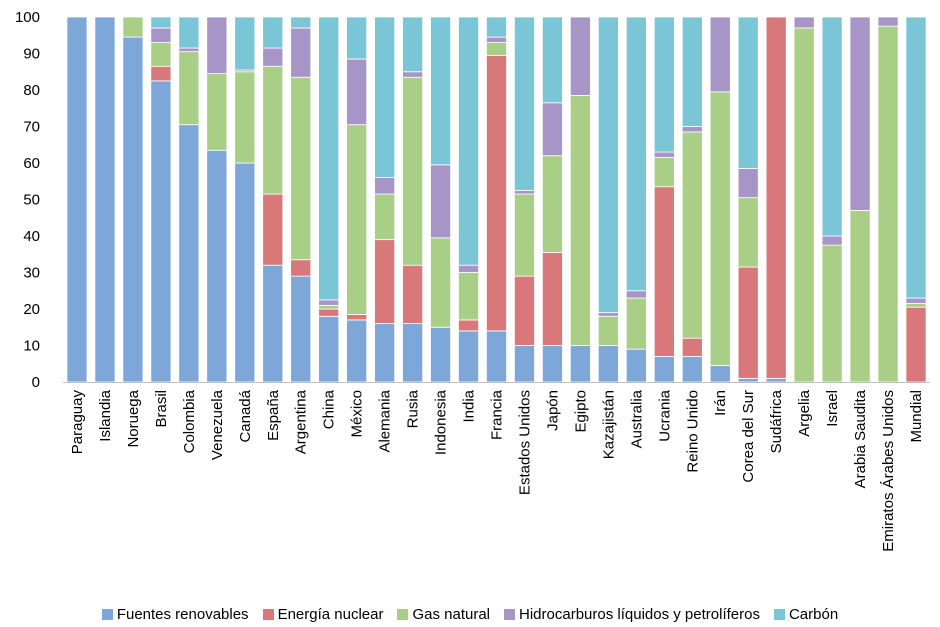 The height and width of the screenshot is (627, 940). What do you see at coordinates (552, 410) in the screenshot?
I see `x-tick-label: Japón` at bounding box center [552, 410].